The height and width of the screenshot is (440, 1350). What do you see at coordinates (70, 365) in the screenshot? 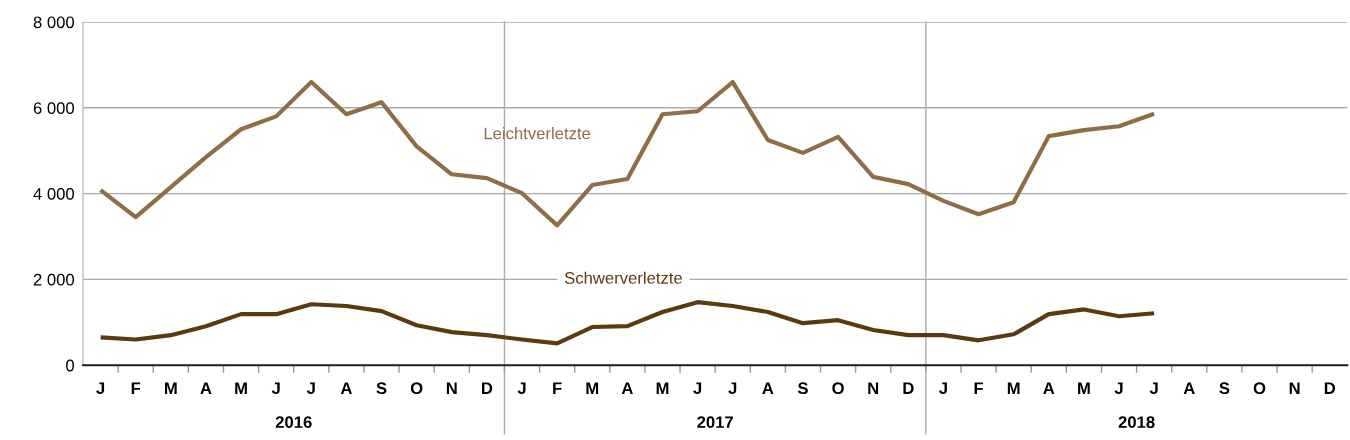
I see `y-tick-label: 0` at bounding box center [70, 365].